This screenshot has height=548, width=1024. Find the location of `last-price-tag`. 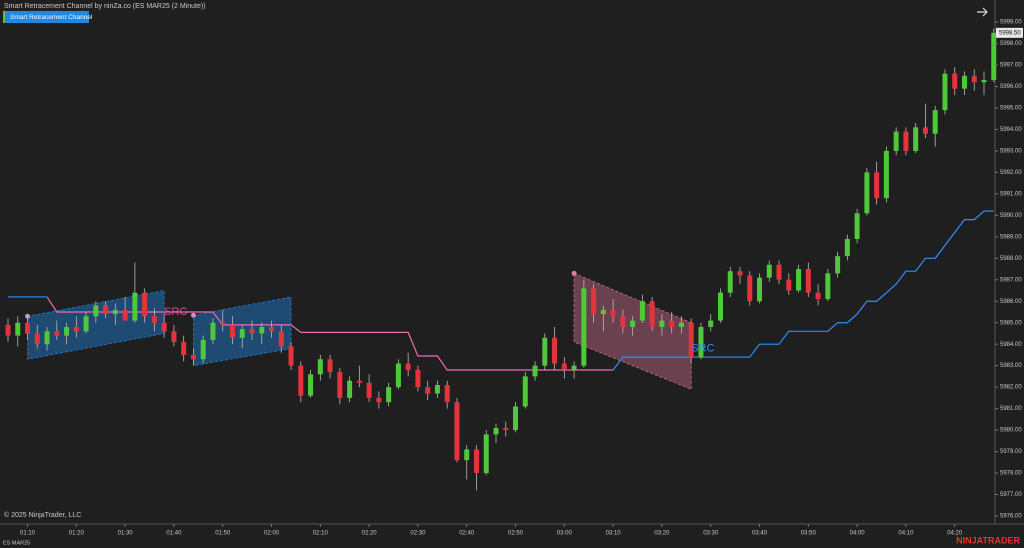

last-price-tag is located at coordinates (1009, 32).